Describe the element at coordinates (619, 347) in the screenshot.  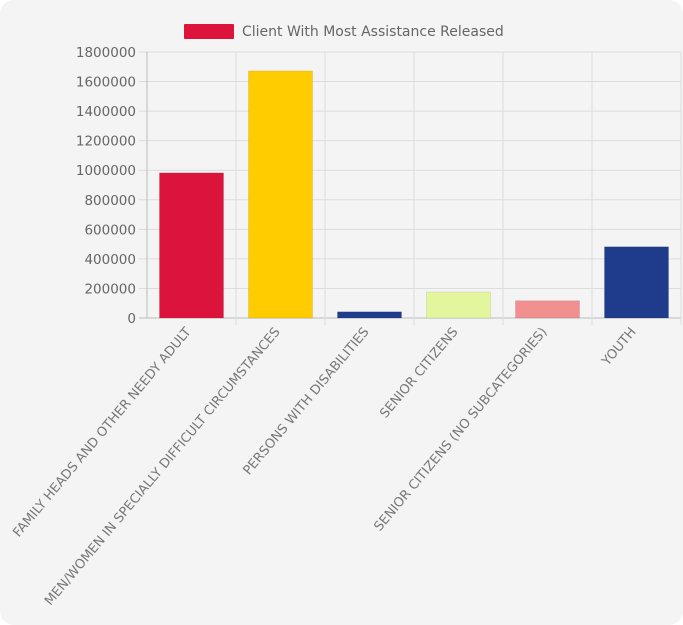
I see `x-category-label: YOUTH` at that location.